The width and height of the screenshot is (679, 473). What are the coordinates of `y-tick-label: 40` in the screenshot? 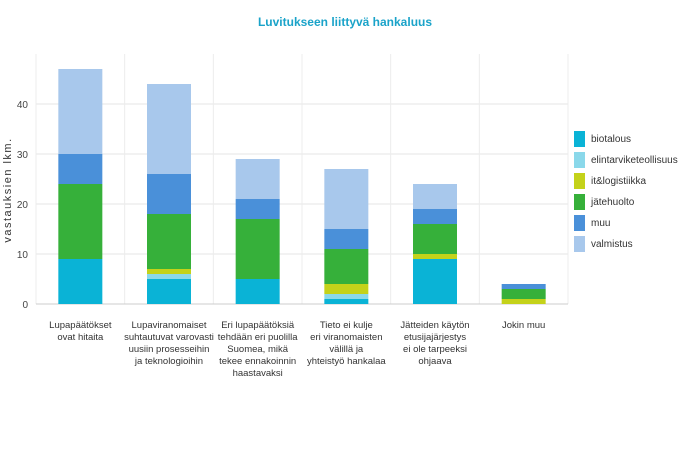 It's located at (23, 105).